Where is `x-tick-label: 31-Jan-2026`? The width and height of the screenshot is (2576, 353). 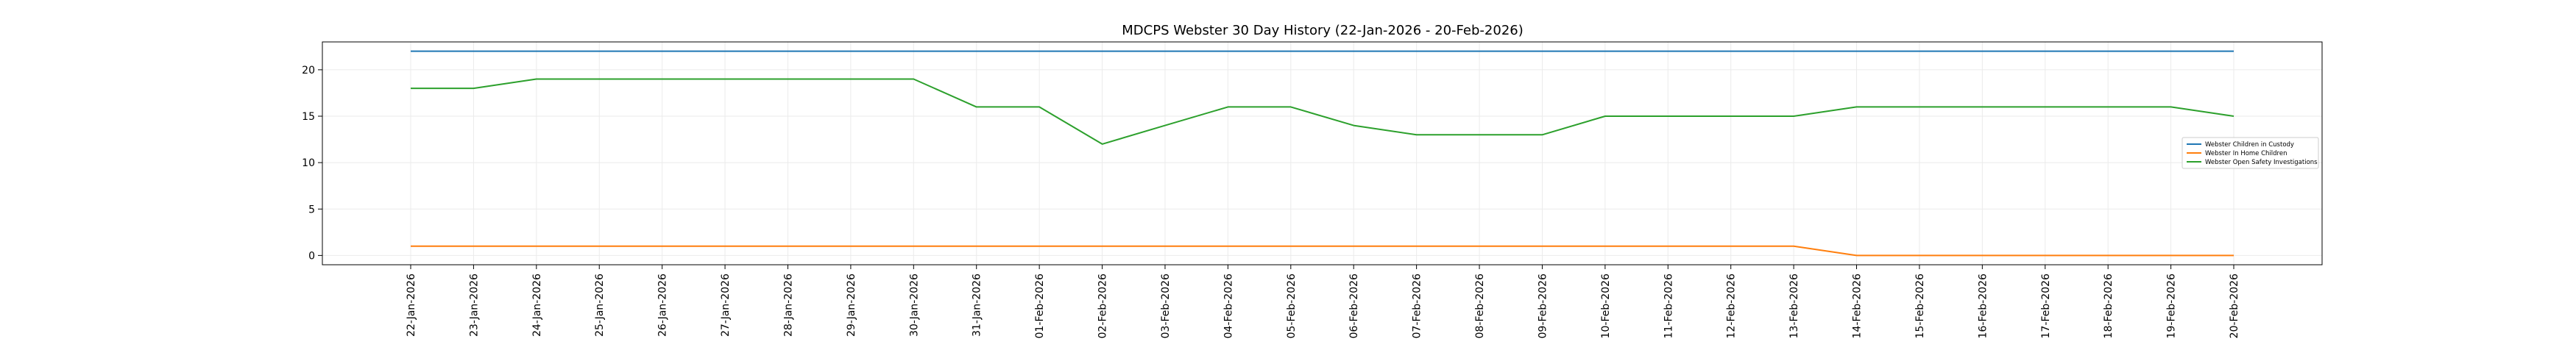
x-tick-label: 31-Jan-2026 is located at coordinates (977, 306).